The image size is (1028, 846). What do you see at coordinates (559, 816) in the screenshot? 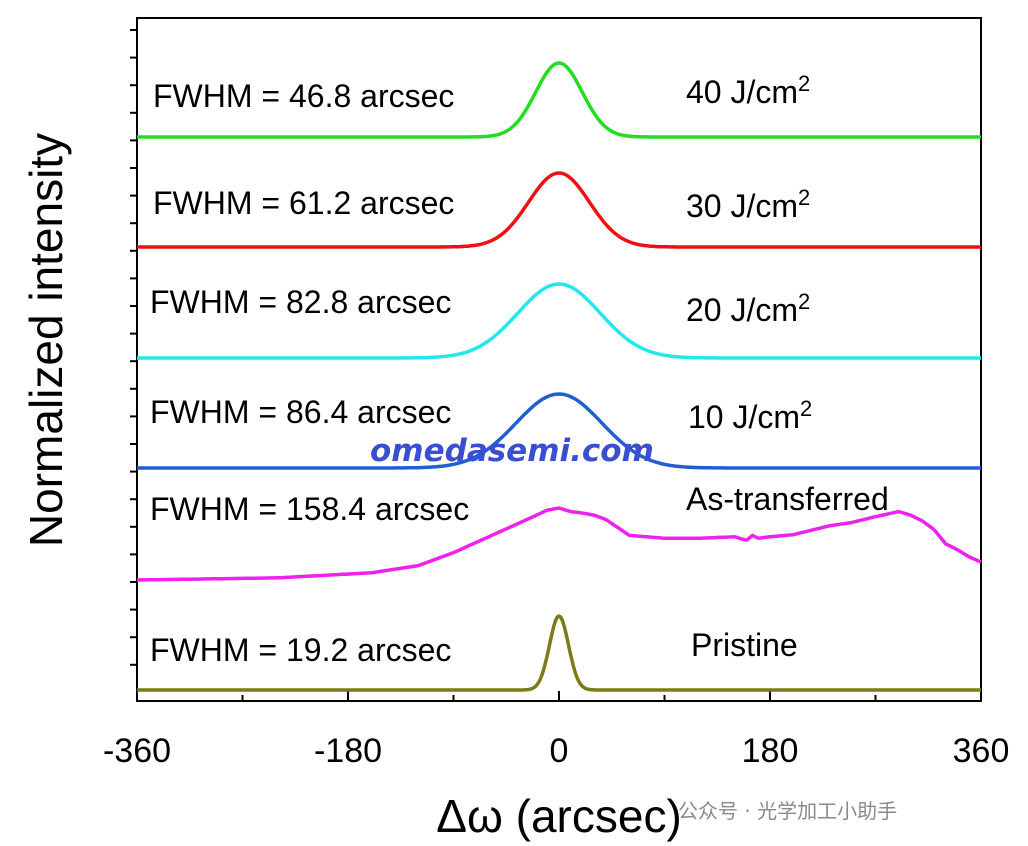
I see `x-axis-title: Δω (arcsec)` at bounding box center [559, 816].